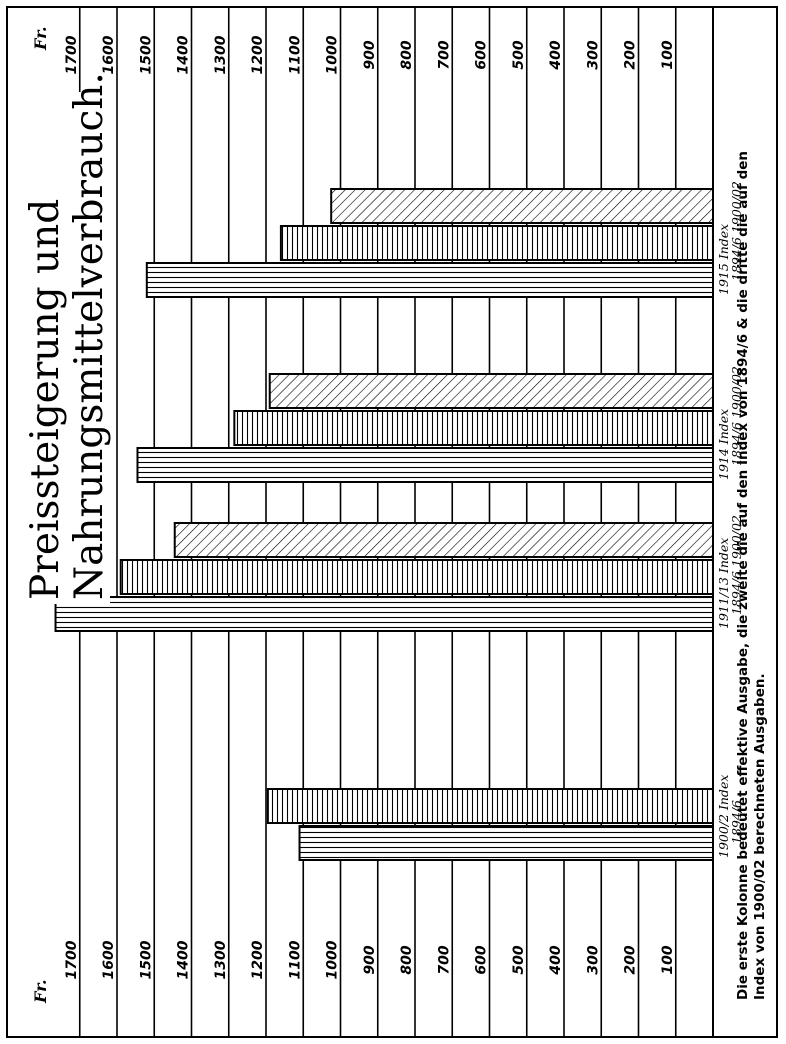  Describe the element at coordinates (258, 959) in the screenshot. I see `tick-label-bottom: 1200` at that location.